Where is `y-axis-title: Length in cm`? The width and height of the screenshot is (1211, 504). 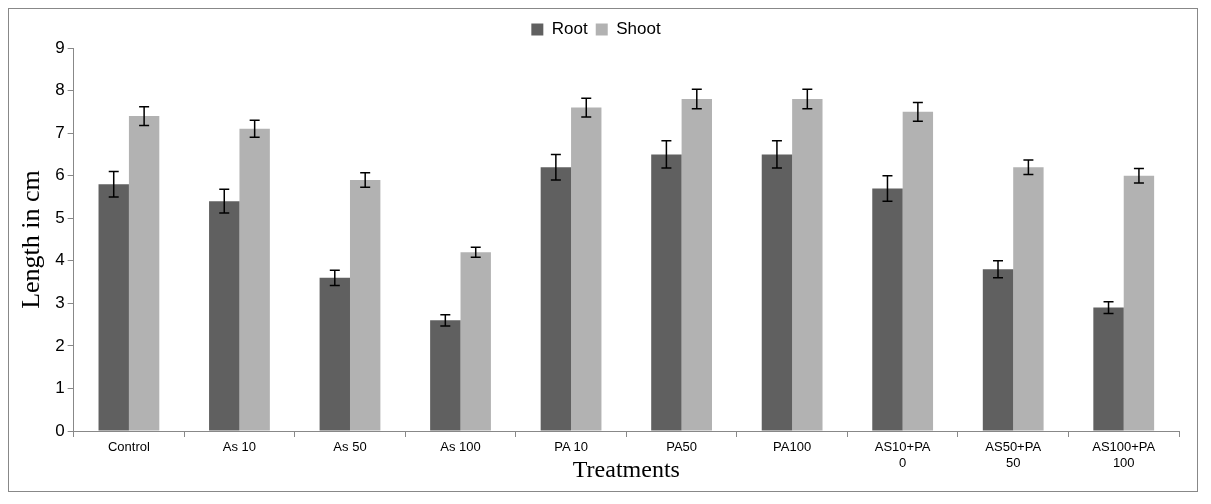
y-axis-title: Length in cm is located at coordinates (31, 239).